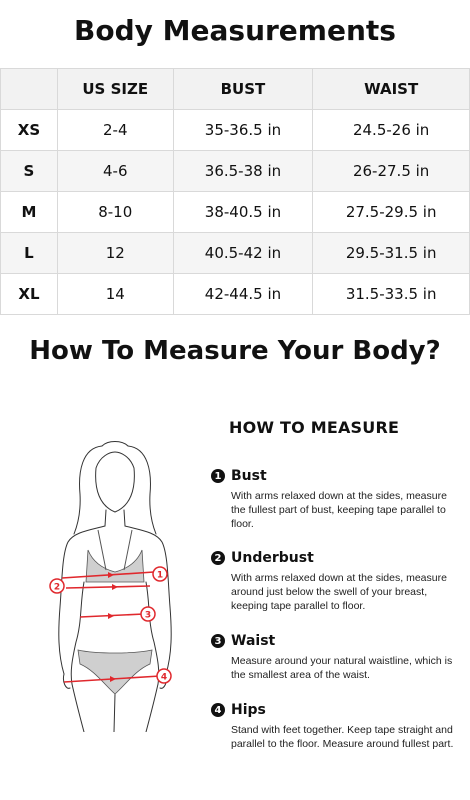  What do you see at coordinates (115, 171) in the screenshot?
I see `us-size-cell: 4-6` at bounding box center [115, 171].